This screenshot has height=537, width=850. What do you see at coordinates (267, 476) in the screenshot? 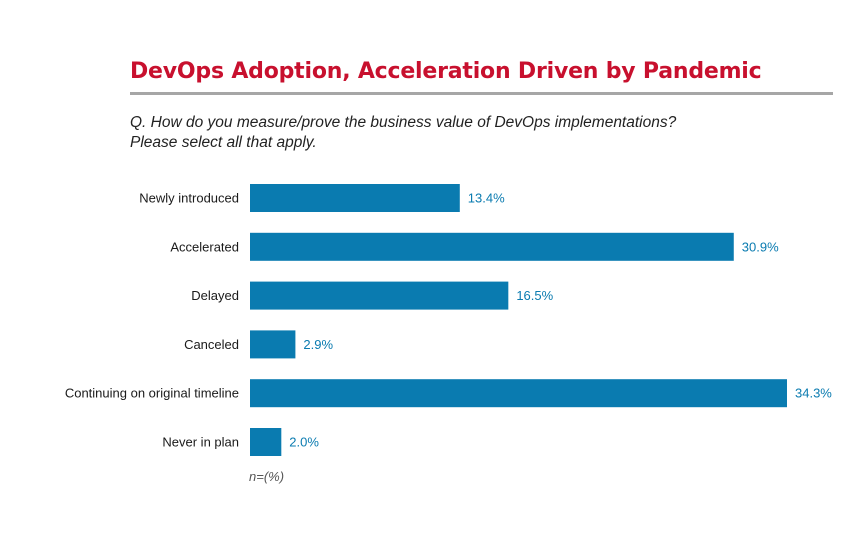
I see `sample-note: n=(%)` at bounding box center [267, 476].